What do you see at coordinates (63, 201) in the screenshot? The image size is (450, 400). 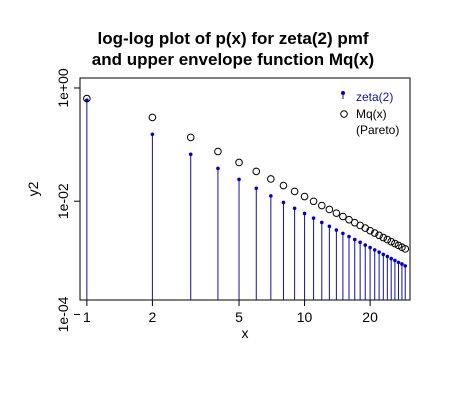 I see `y-tick-label: 1e-02` at bounding box center [63, 201].